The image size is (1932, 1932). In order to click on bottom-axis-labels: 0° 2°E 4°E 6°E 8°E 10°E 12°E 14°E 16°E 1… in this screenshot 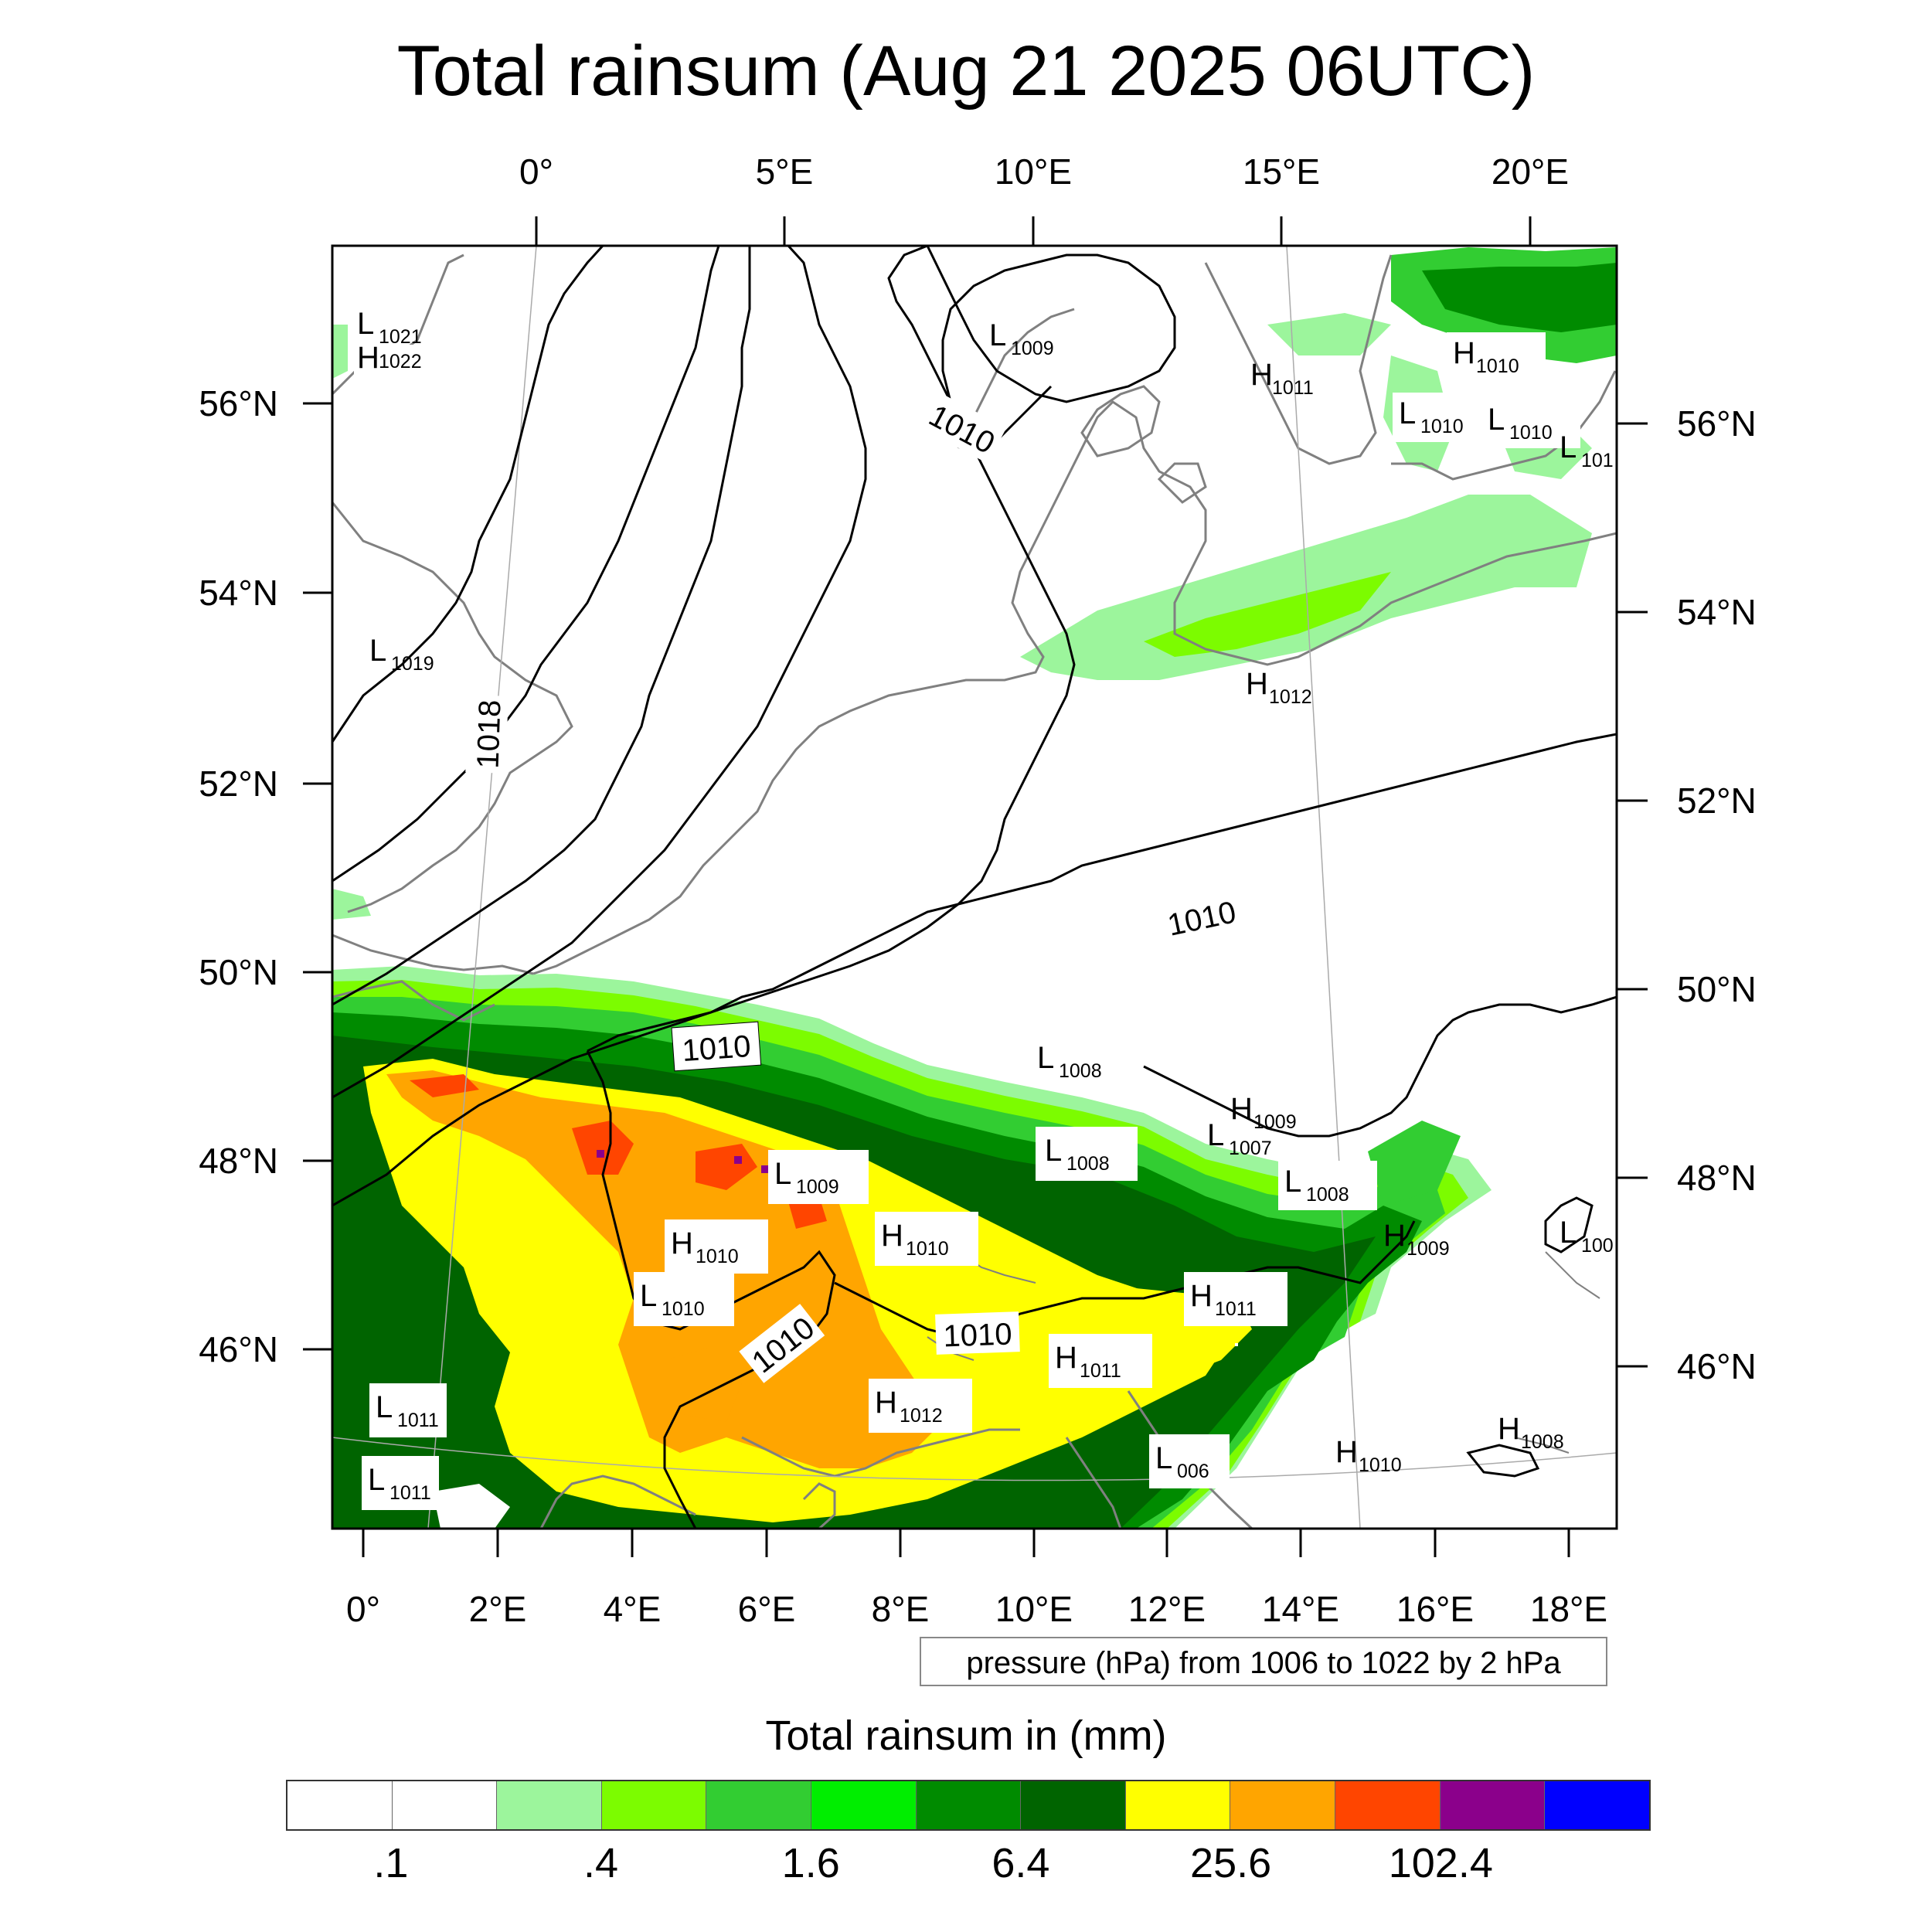, I will do `click(977, 1609)`.